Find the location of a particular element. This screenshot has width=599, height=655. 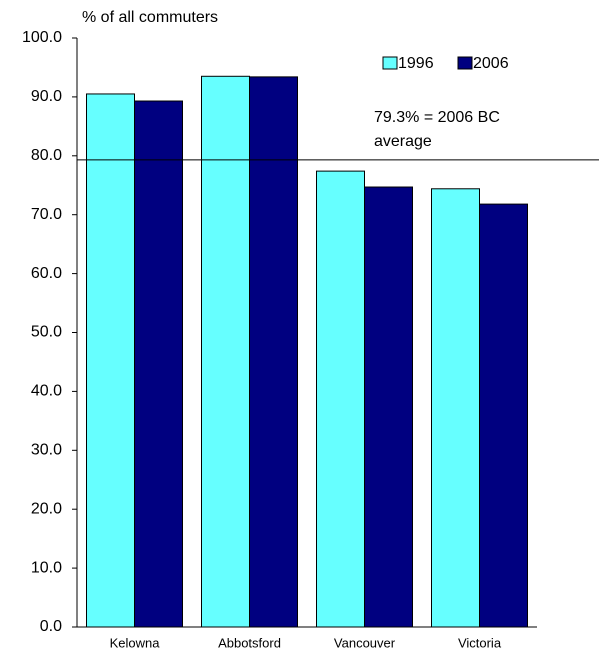

annotation: 79.3% = 2006 BC is located at coordinates (437, 117).